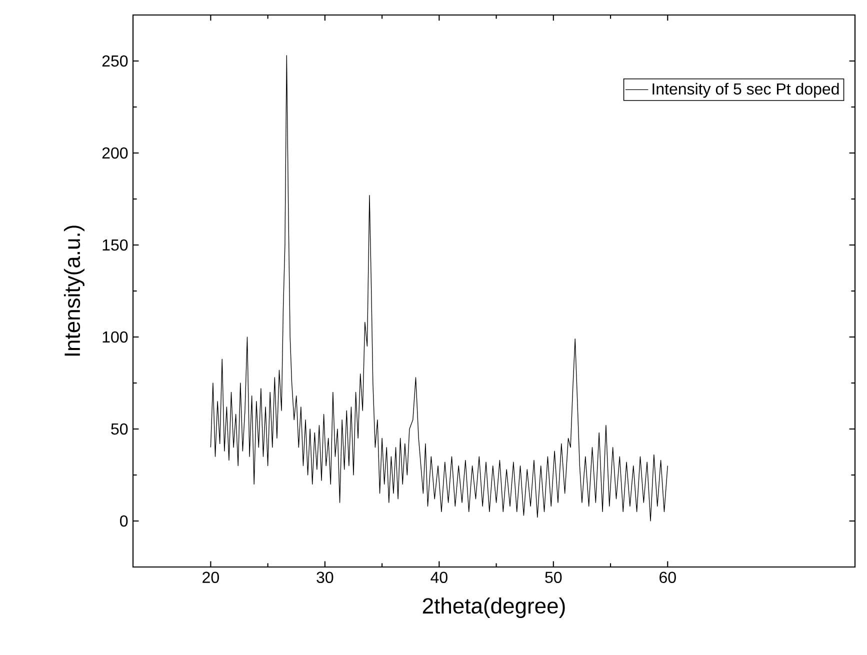 This screenshot has width=867, height=655. What do you see at coordinates (115, 337) in the screenshot?
I see `y-tick-label: 100` at bounding box center [115, 337].